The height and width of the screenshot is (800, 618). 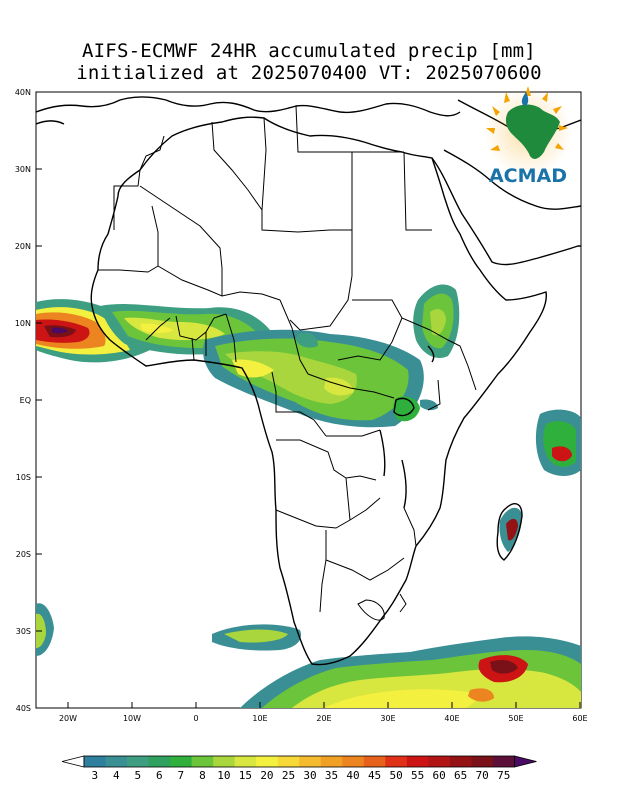 I want to click on colorbar-label: 50, so click(x=395, y=775).